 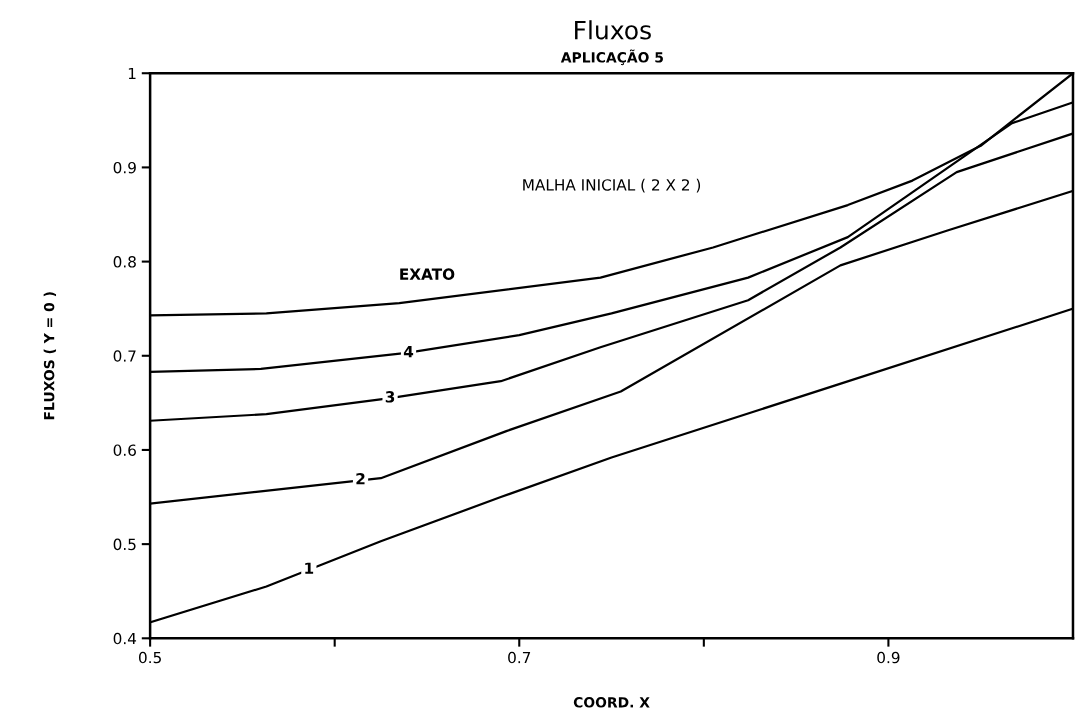 What do you see at coordinates (390, 397) in the screenshot?
I see `annotation: 3` at bounding box center [390, 397].